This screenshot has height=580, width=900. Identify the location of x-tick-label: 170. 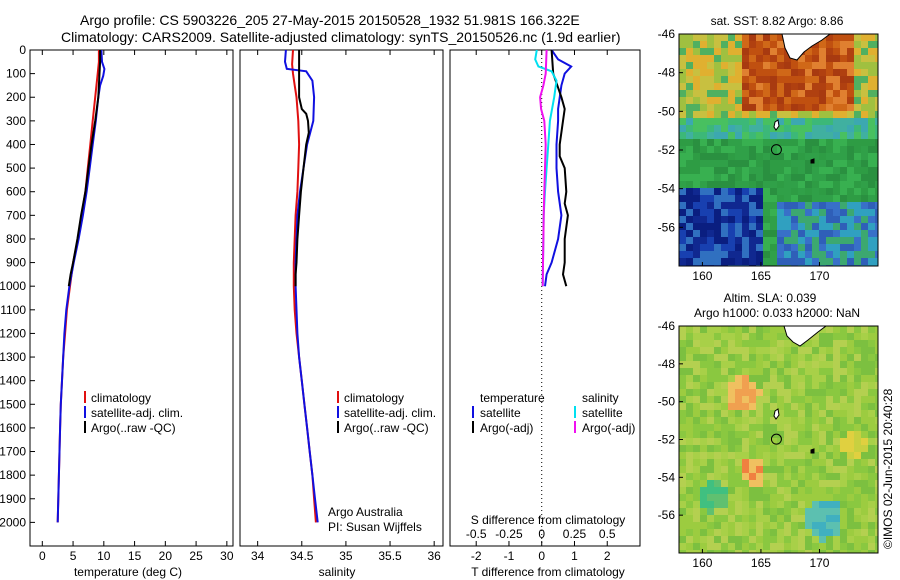
(819, 563).